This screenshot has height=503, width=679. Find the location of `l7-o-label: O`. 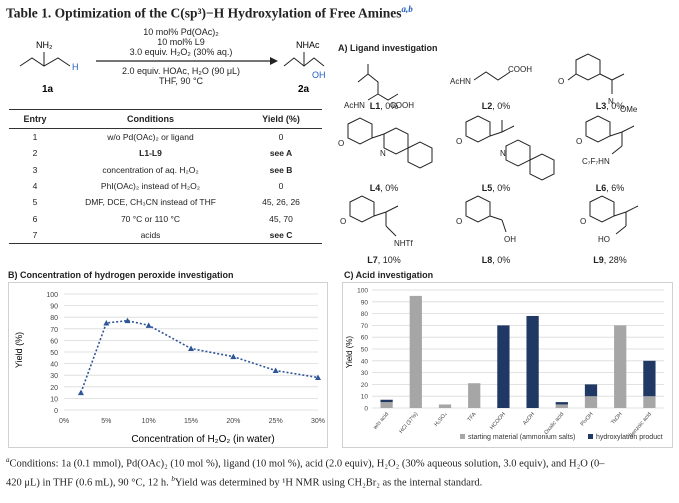

l7-o-label: O is located at coordinates (343, 221).